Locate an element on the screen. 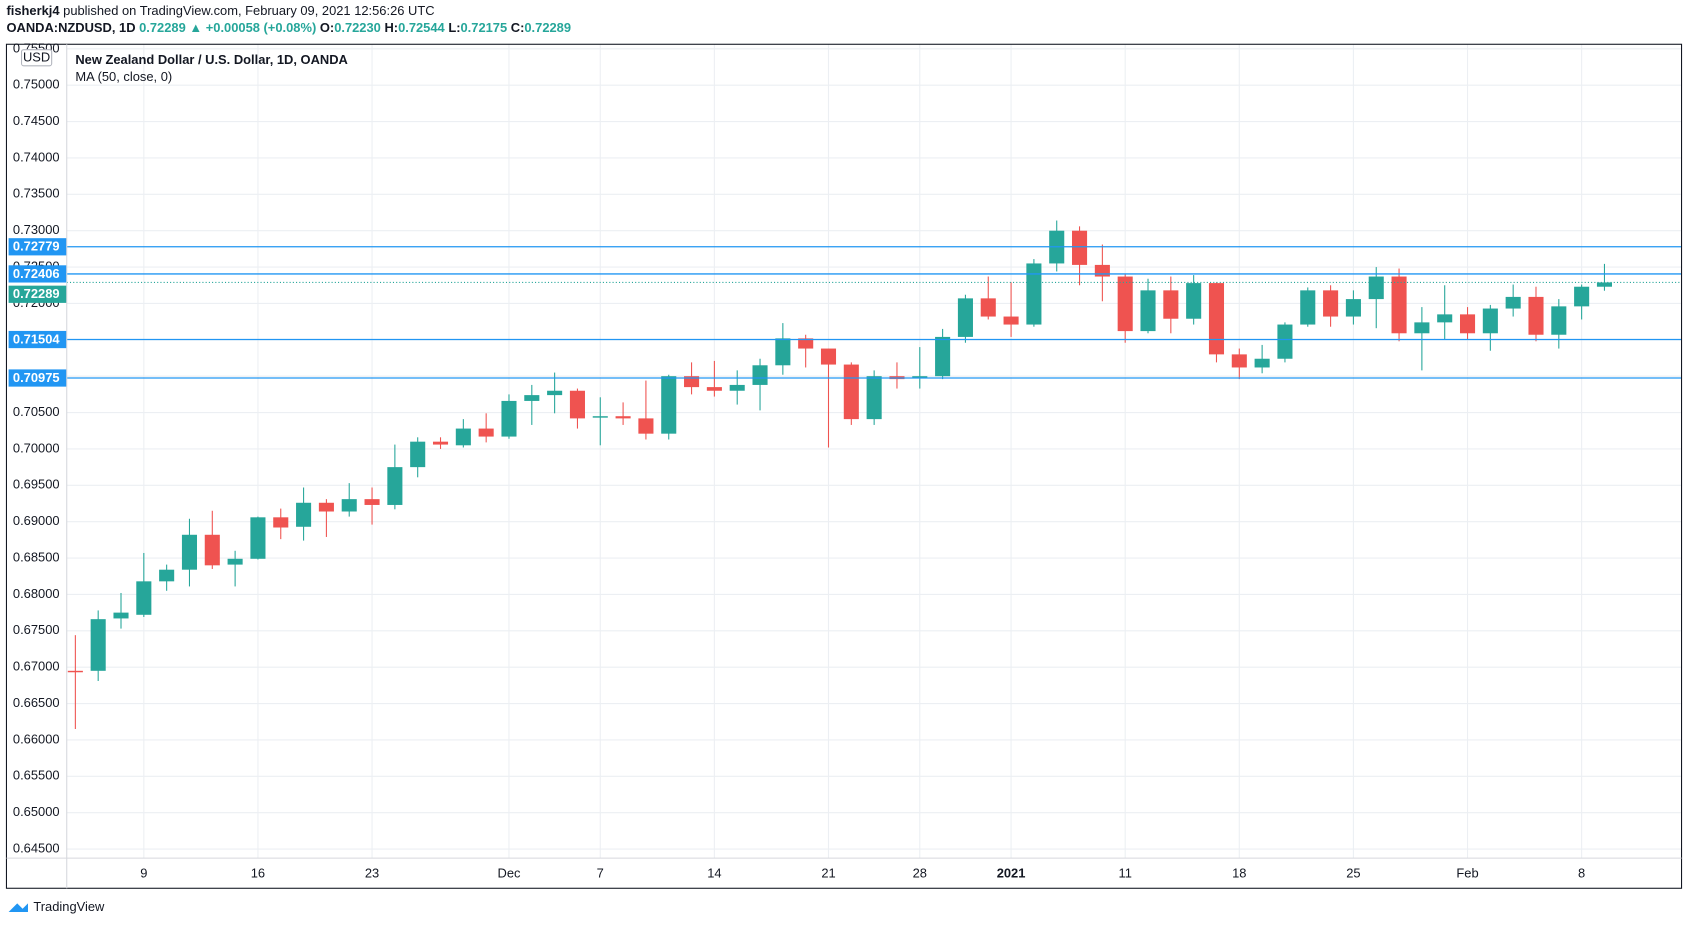 This screenshot has height=925, width=1688. y-tick-label: 0.67000 is located at coordinates (36, 666).